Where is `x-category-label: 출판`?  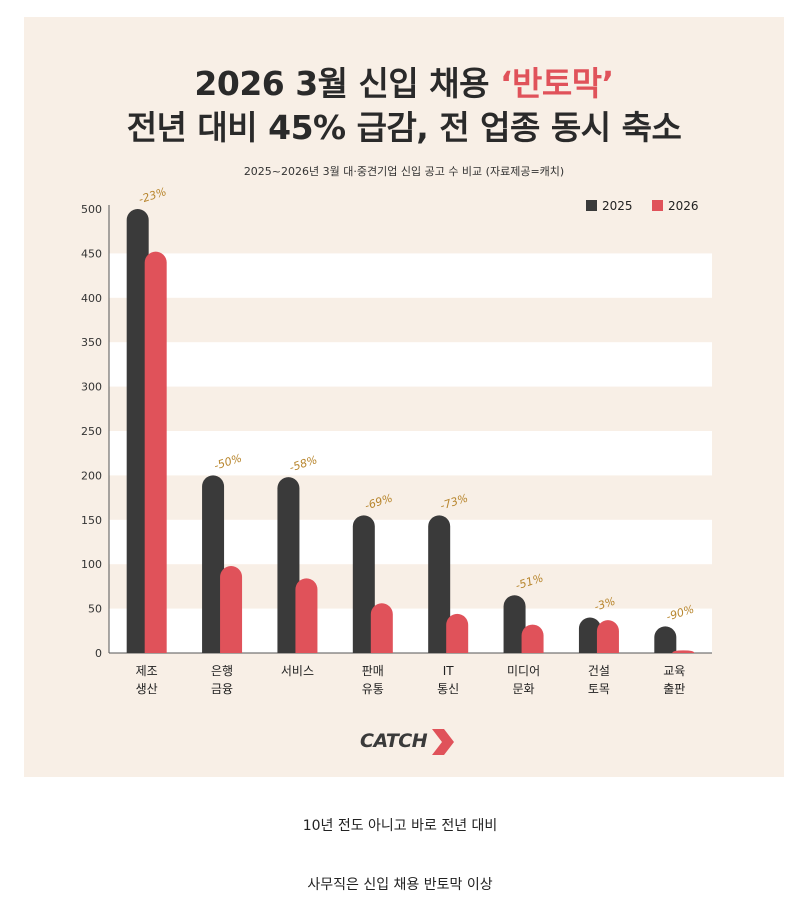 x-category-label: 출판 is located at coordinates (674, 689).